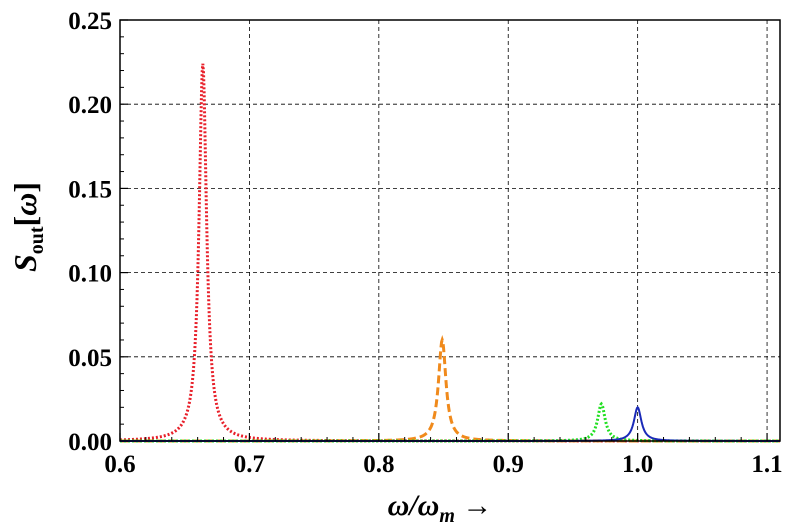 Image resolution: width=800 pixels, height=528 pixels. Describe the element at coordinates (766, 464) in the screenshot. I see `x-tick-label: 1.1` at that location.